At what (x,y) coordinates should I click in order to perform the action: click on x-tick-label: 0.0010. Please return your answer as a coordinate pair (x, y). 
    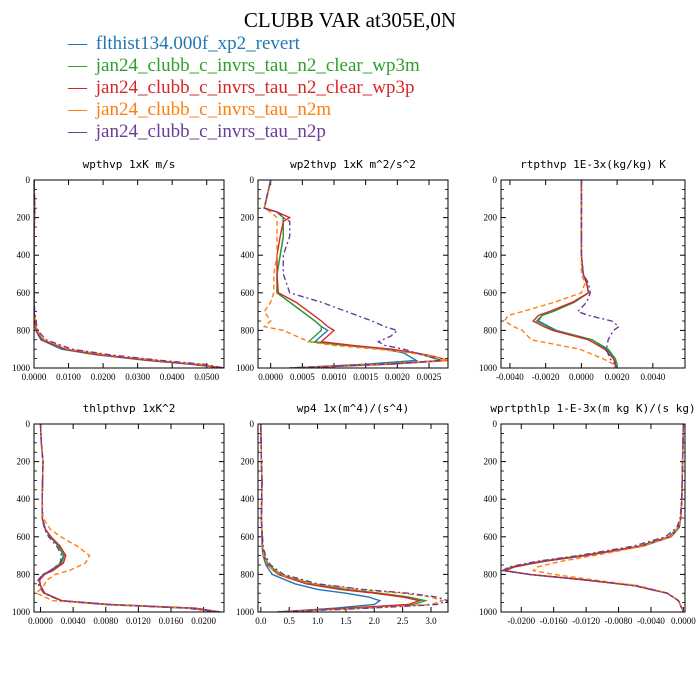
    Looking at the image, I should click on (334, 377).